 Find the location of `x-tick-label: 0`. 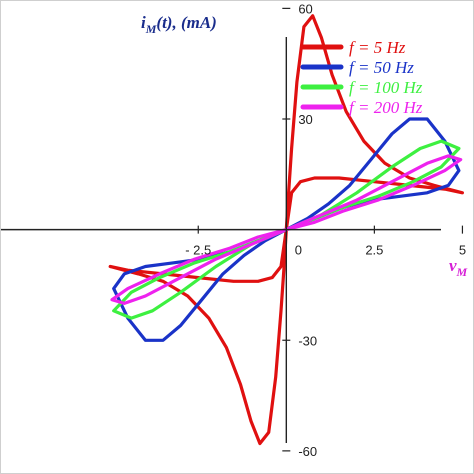

x-tick-label: 0 is located at coordinates (298, 250).